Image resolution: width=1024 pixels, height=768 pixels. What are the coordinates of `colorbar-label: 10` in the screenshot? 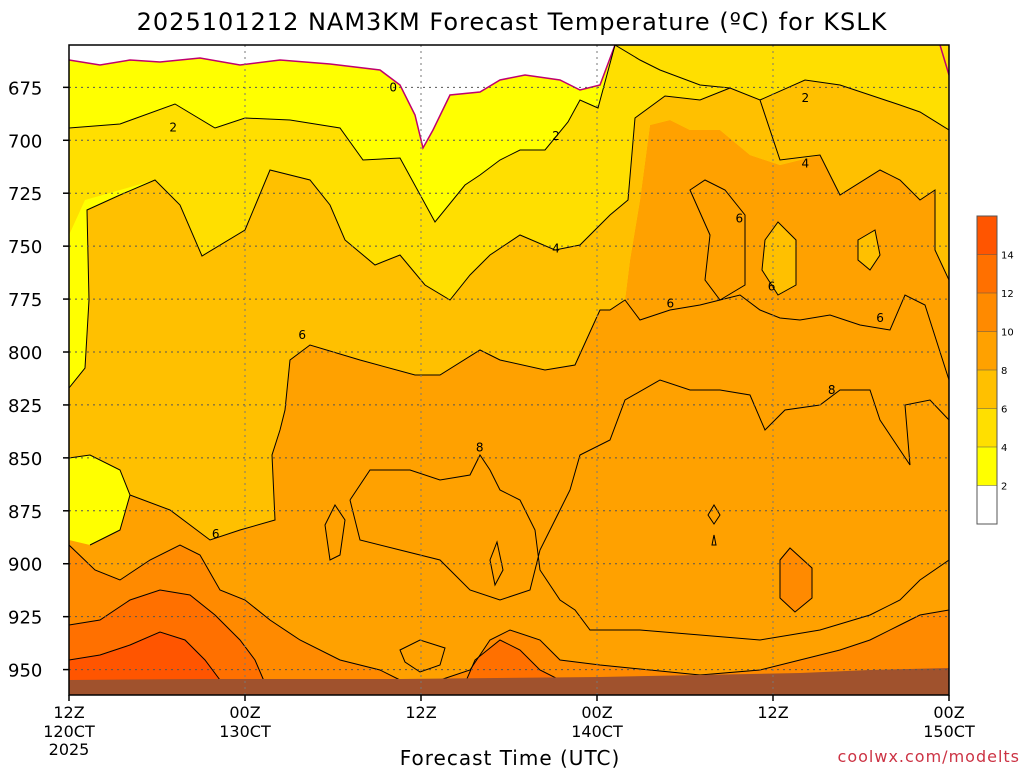 It's located at (1007, 333).